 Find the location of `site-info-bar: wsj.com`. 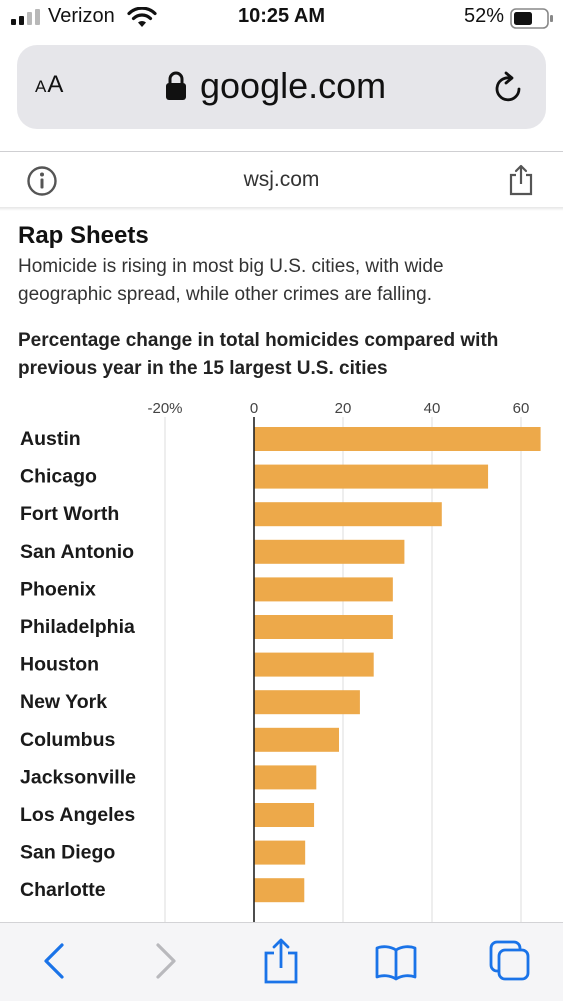

site-info-bar: wsj.com is located at coordinates (281, 180).